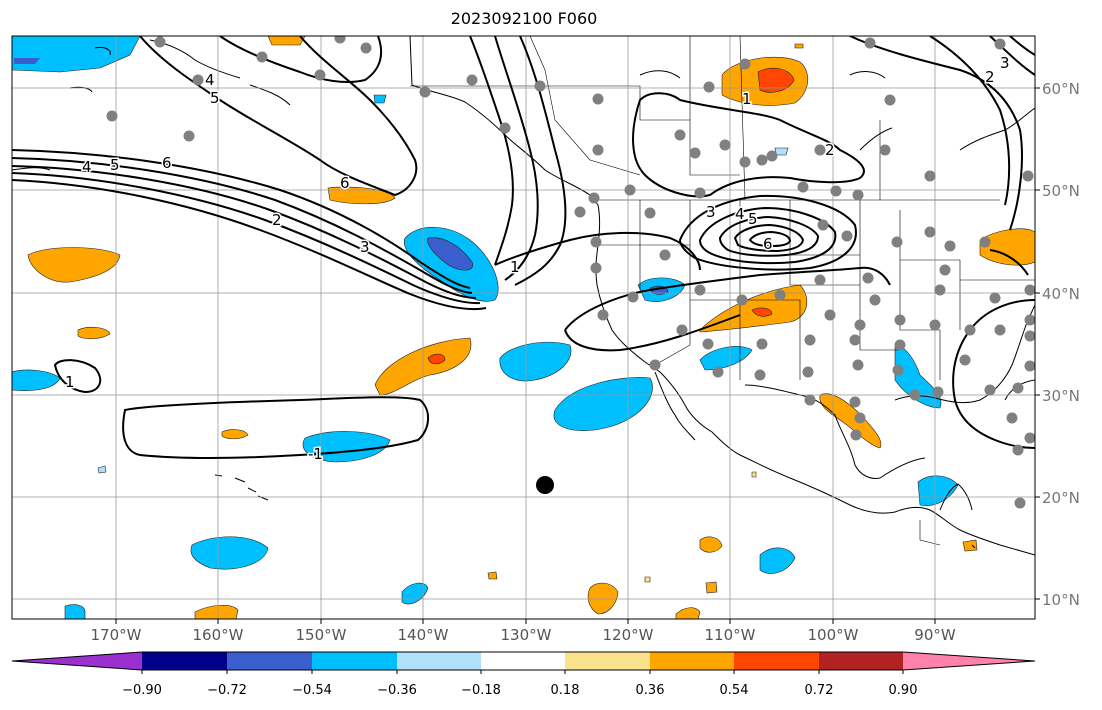 This screenshot has width=1102, height=710. Describe the element at coordinates (1061, 344) in the screenshot. I see `latitude-labels: 10°N 20°N 30°N 40°N 50°N 60°N` at that location.